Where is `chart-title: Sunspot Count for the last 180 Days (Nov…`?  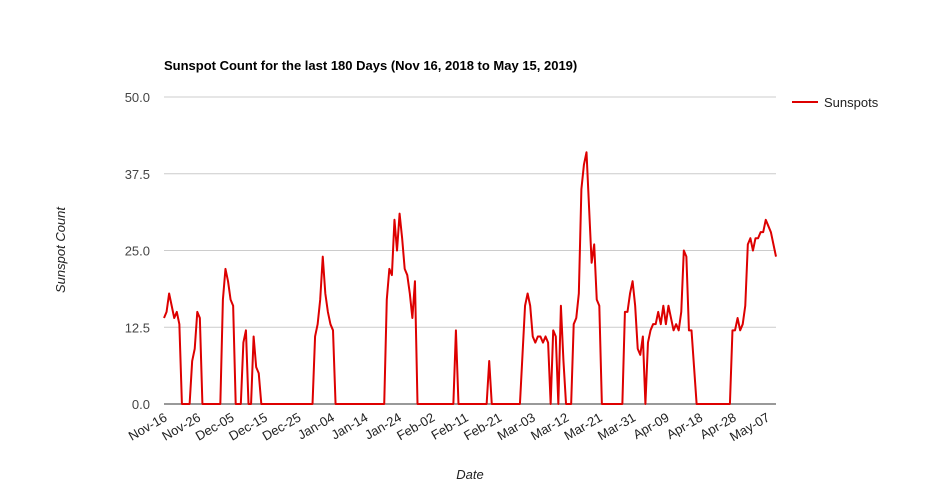 chart-title: Sunspot Count for the last 180 Days (Nov… is located at coordinates (370, 65).